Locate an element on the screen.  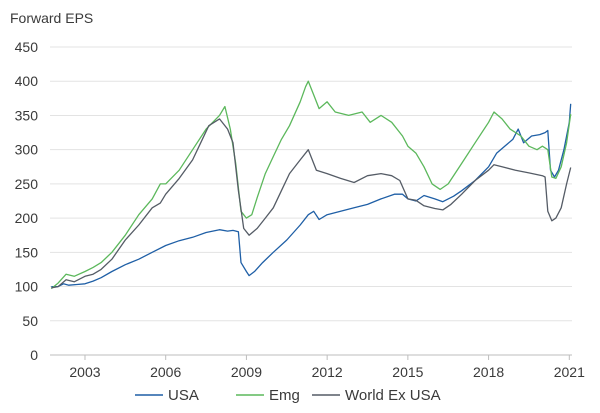
x-tick-label: 2015 is located at coordinates (407, 372).